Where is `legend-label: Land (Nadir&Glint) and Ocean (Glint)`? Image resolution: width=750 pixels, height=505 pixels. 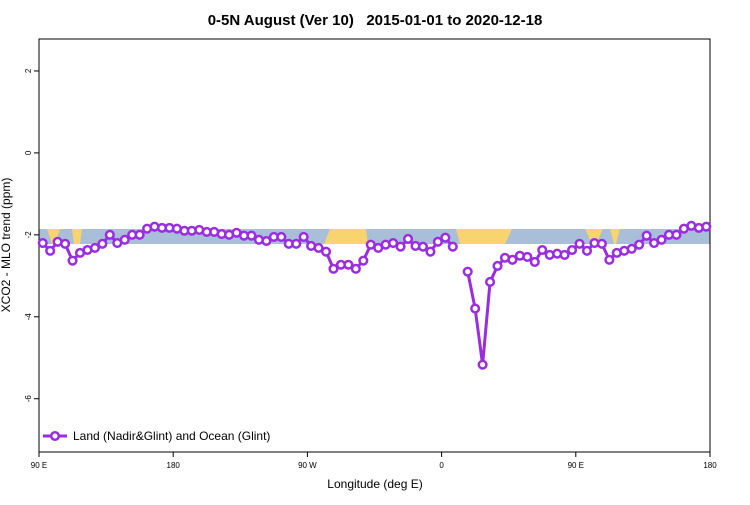
legend-label: Land (Nadir&Glint) and Ocean (Glint) is located at coordinates (171, 436).